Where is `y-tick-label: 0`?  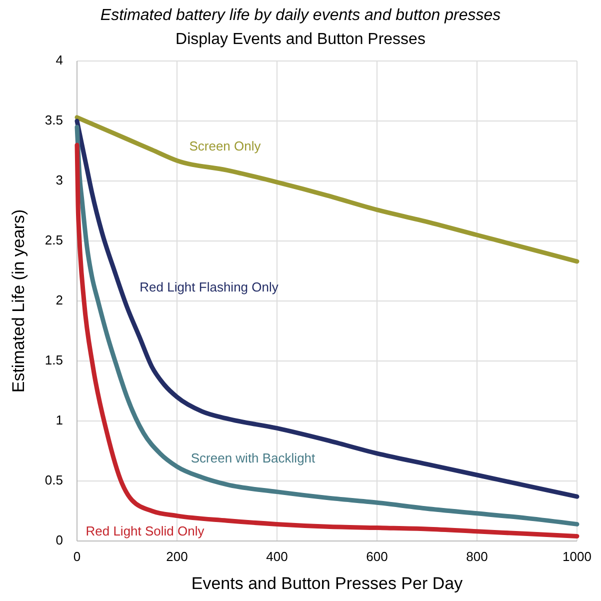 y-tick-label: 0 is located at coordinates (59, 540).